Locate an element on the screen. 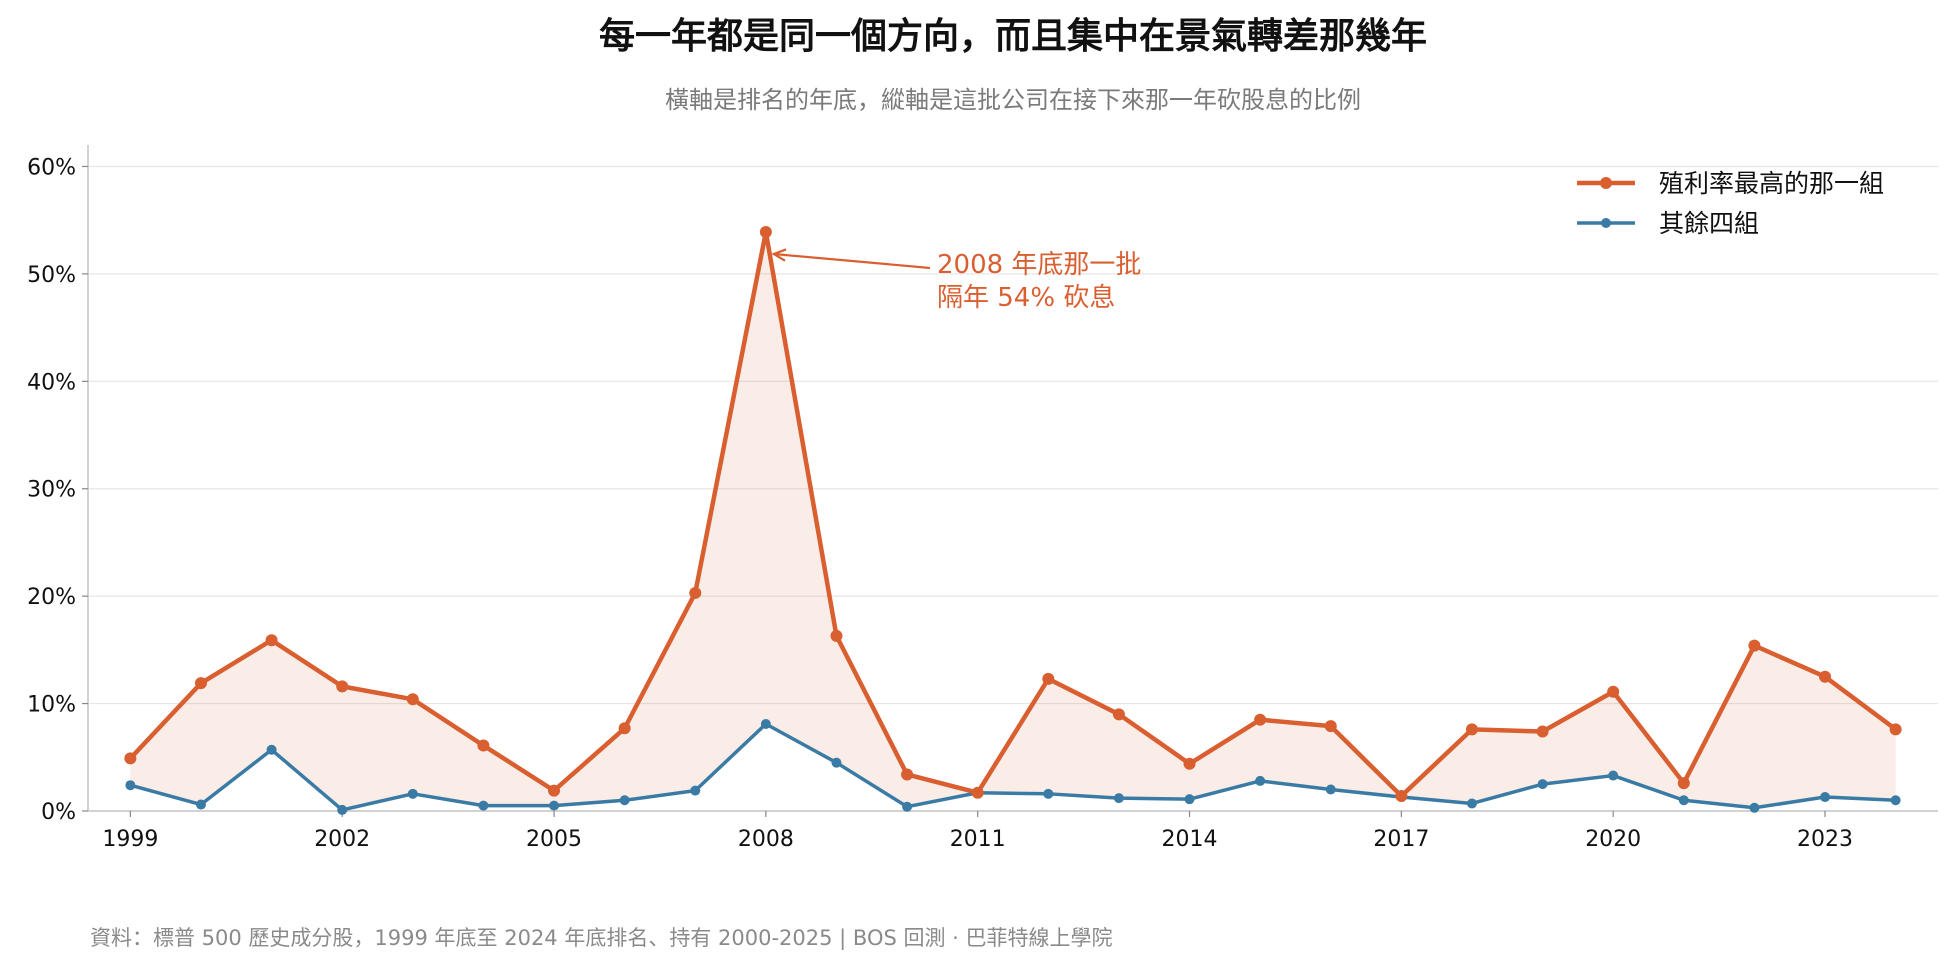 This screenshot has width=1955, height=964. y-tick-label: 10% is located at coordinates (51, 705).